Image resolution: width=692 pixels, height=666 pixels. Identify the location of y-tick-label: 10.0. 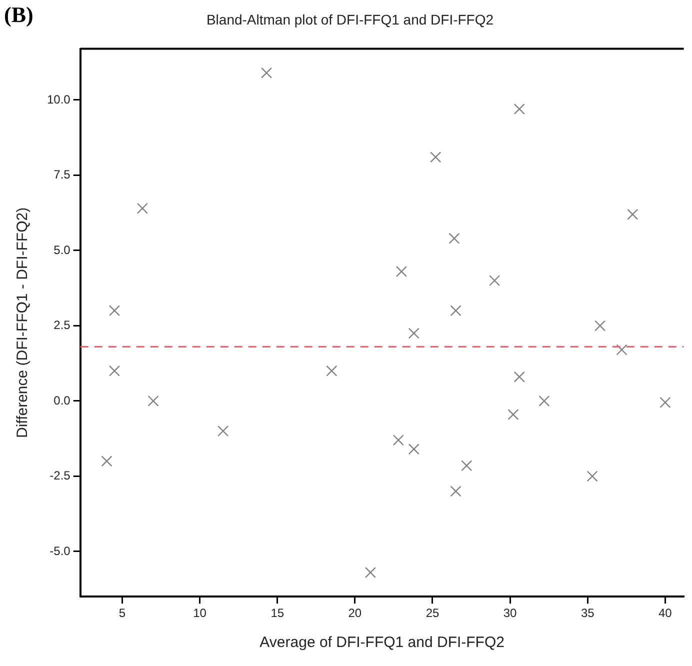
(58, 99).